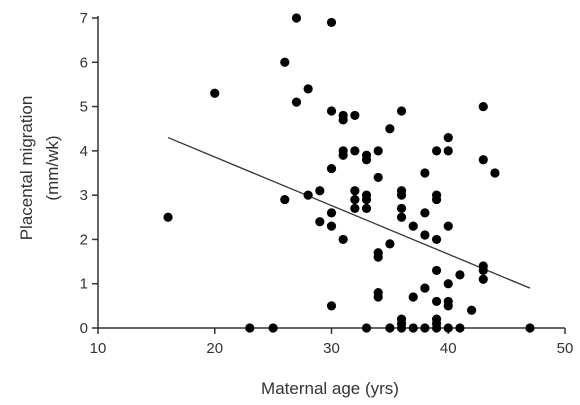 The width and height of the screenshot is (580, 405). Describe the element at coordinates (84, 62) in the screenshot. I see `y-tick-label: 6` at that location.